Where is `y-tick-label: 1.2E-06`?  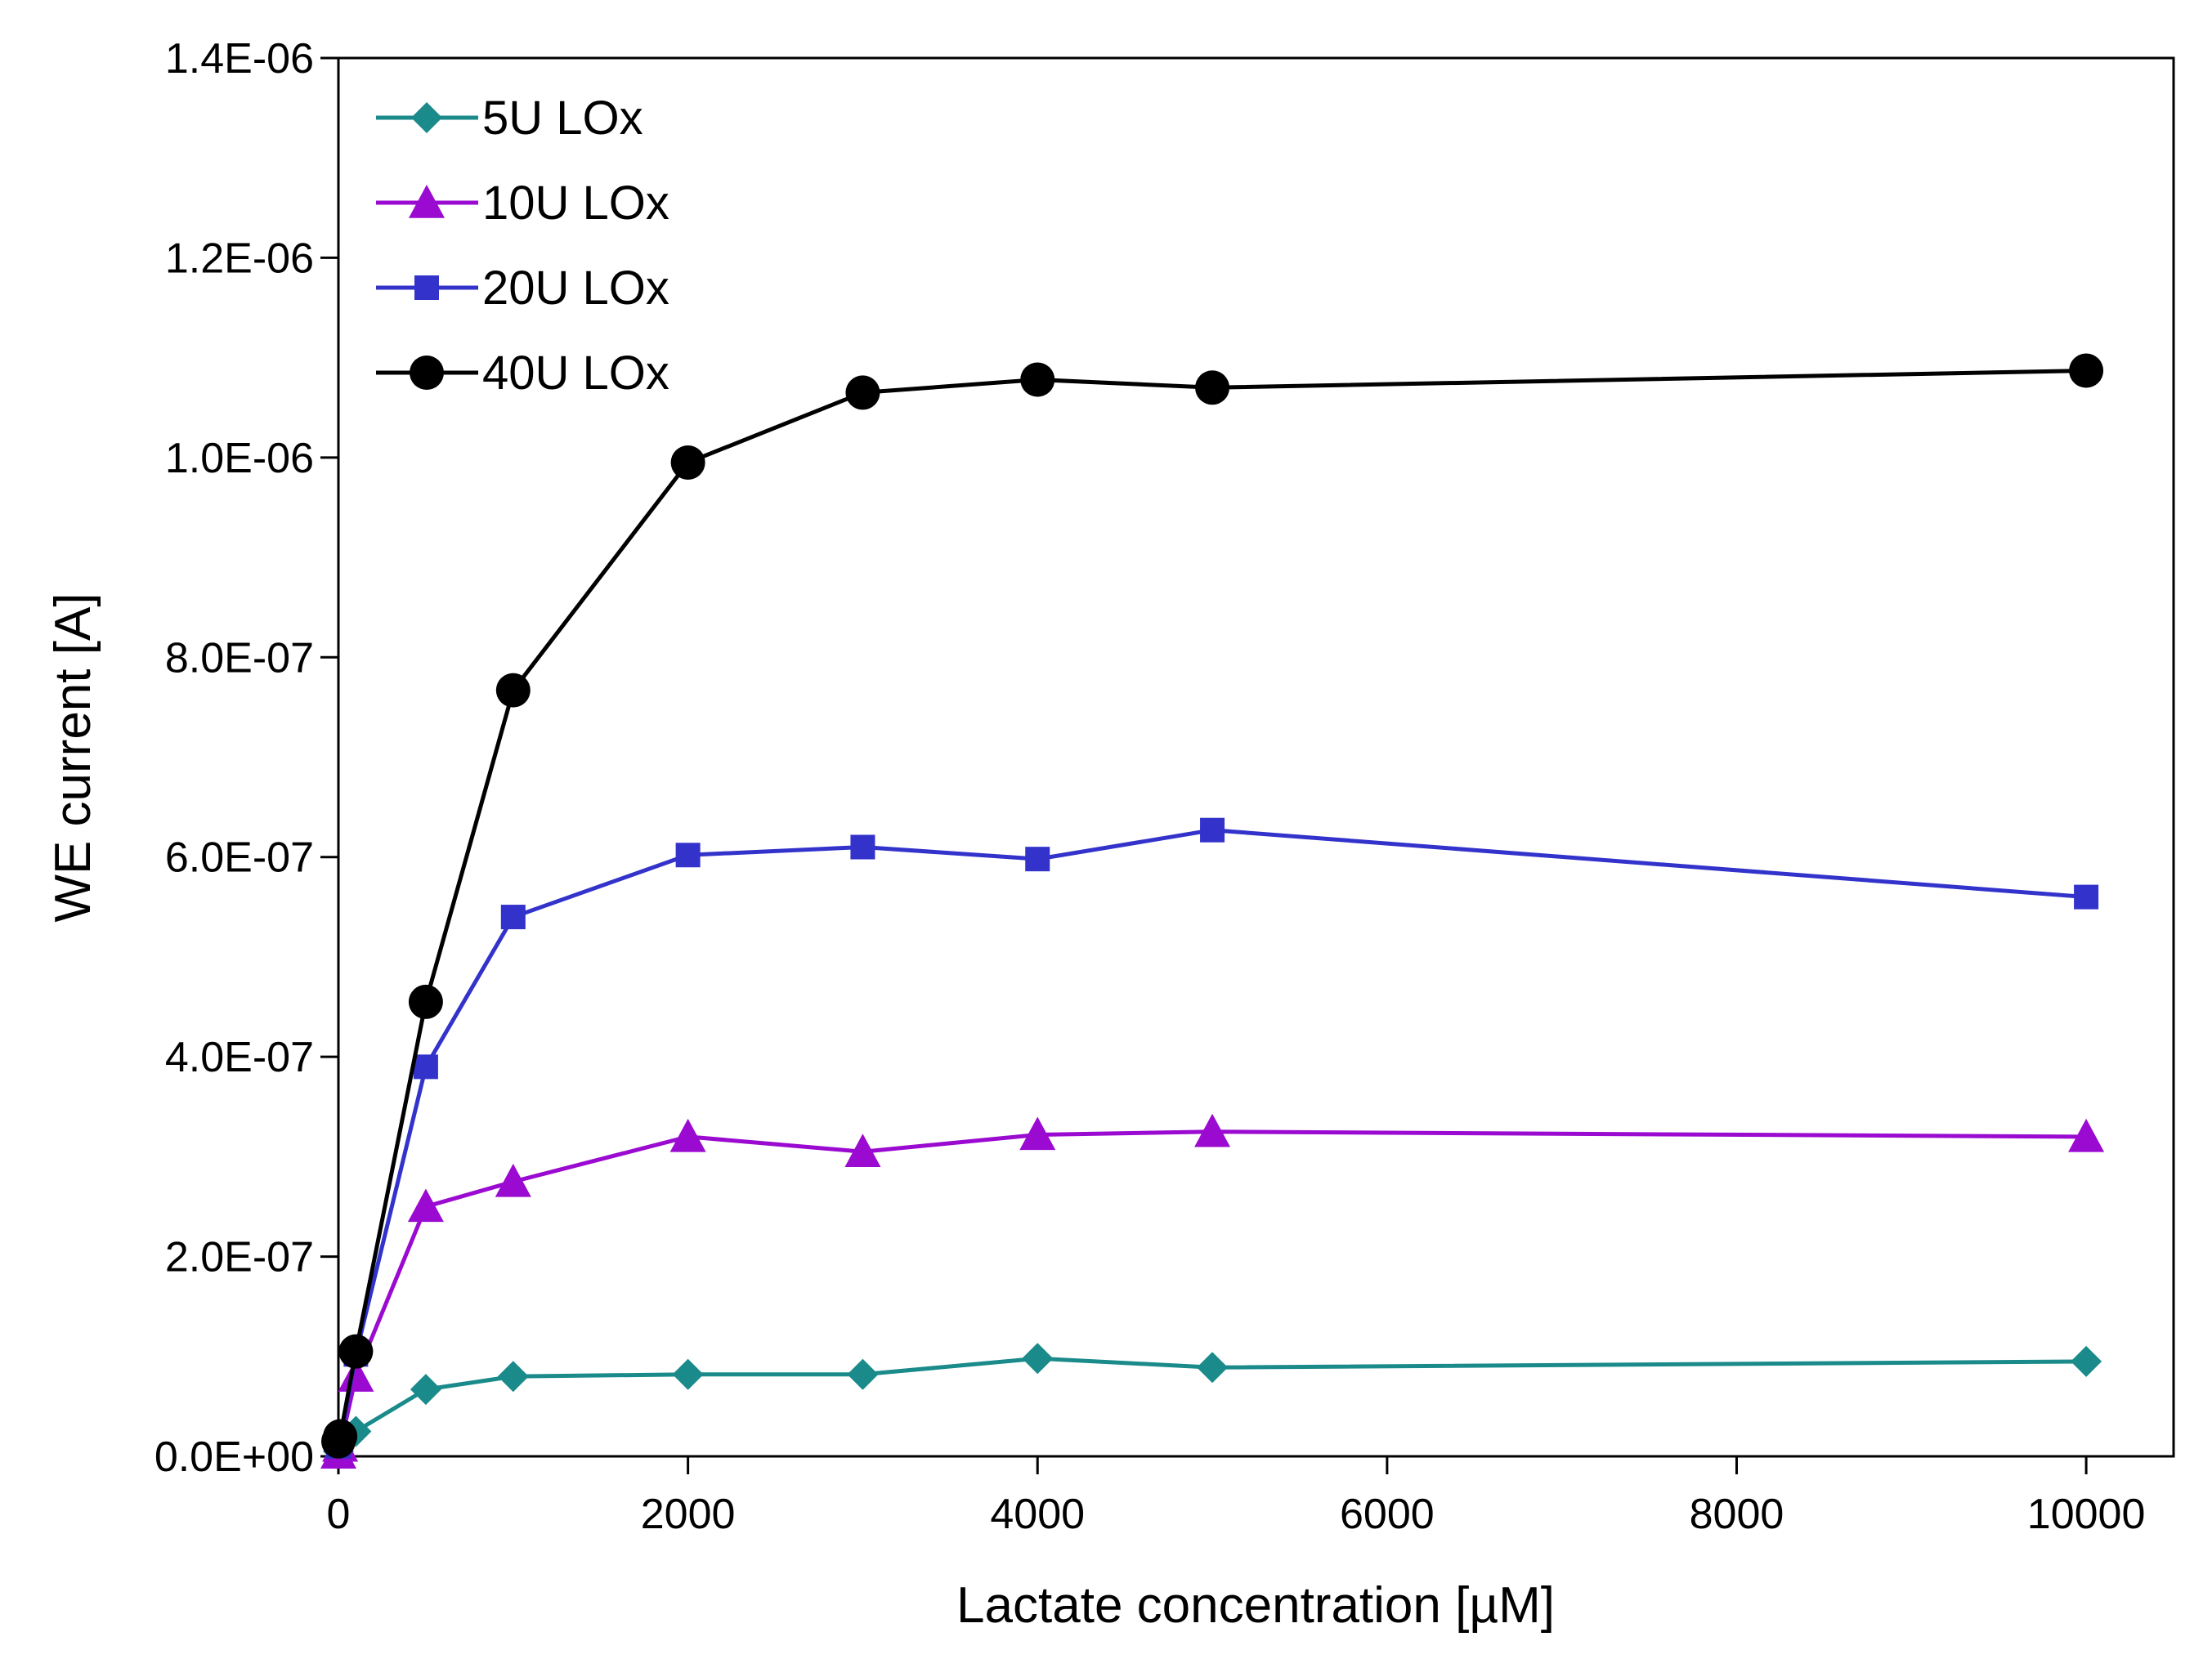 y-tick-label: 1.2E-06 is located at coordinates (239, 258).